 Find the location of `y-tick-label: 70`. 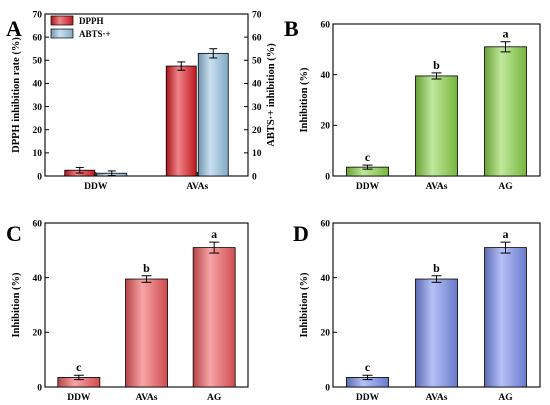

y-tick-label: 70 is located at coordinates (38, 15).